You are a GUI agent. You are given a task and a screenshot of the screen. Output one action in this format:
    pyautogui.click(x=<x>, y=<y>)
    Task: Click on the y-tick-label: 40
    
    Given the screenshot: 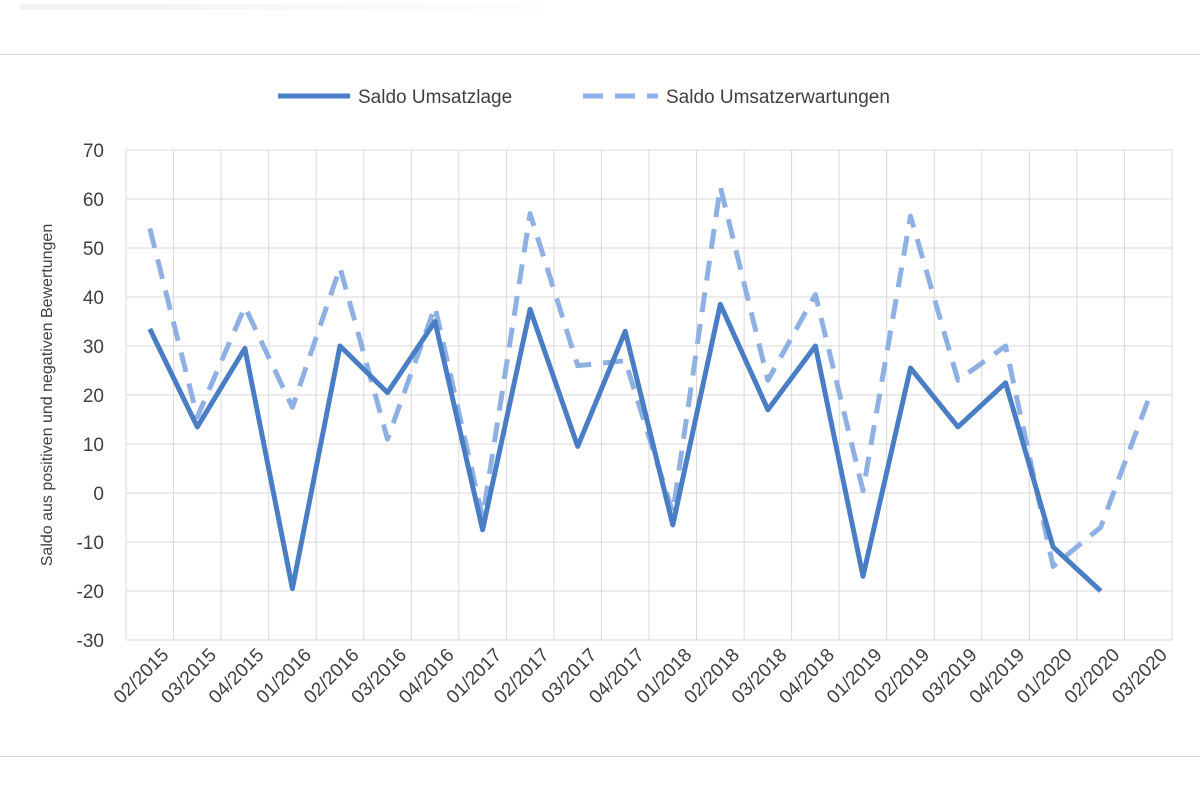 What is the action you would take?
    pyautogui.click(x=93, y=298)
    